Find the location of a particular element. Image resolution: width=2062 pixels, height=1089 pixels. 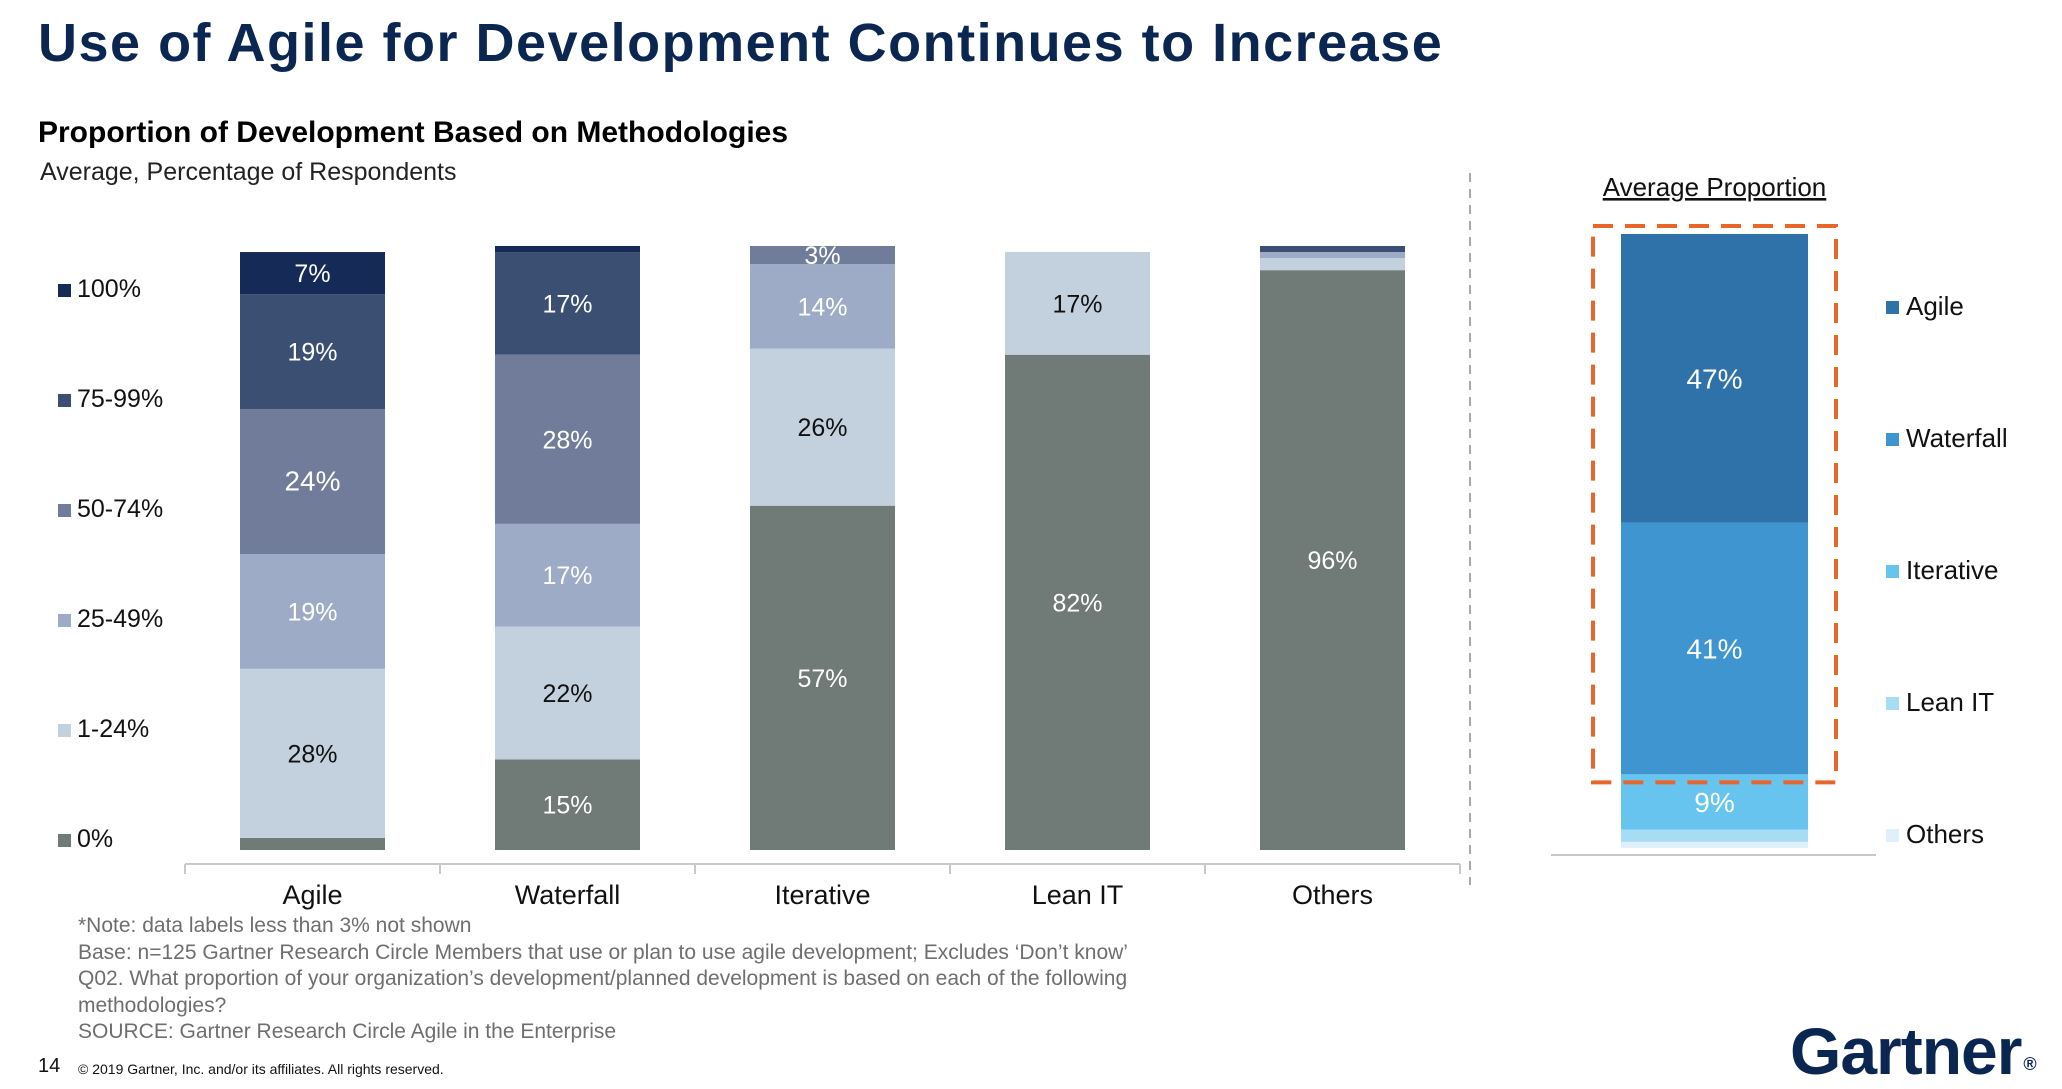

avg-data-label-waterfall: 41% is located at coordinates (1714, 648).